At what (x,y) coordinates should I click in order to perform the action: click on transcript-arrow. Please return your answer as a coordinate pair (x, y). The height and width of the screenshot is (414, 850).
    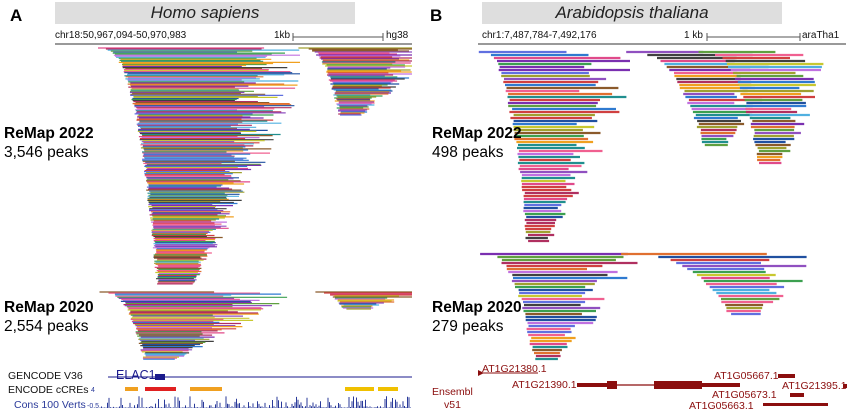
    Looking at the image, I should click on (481, 373).